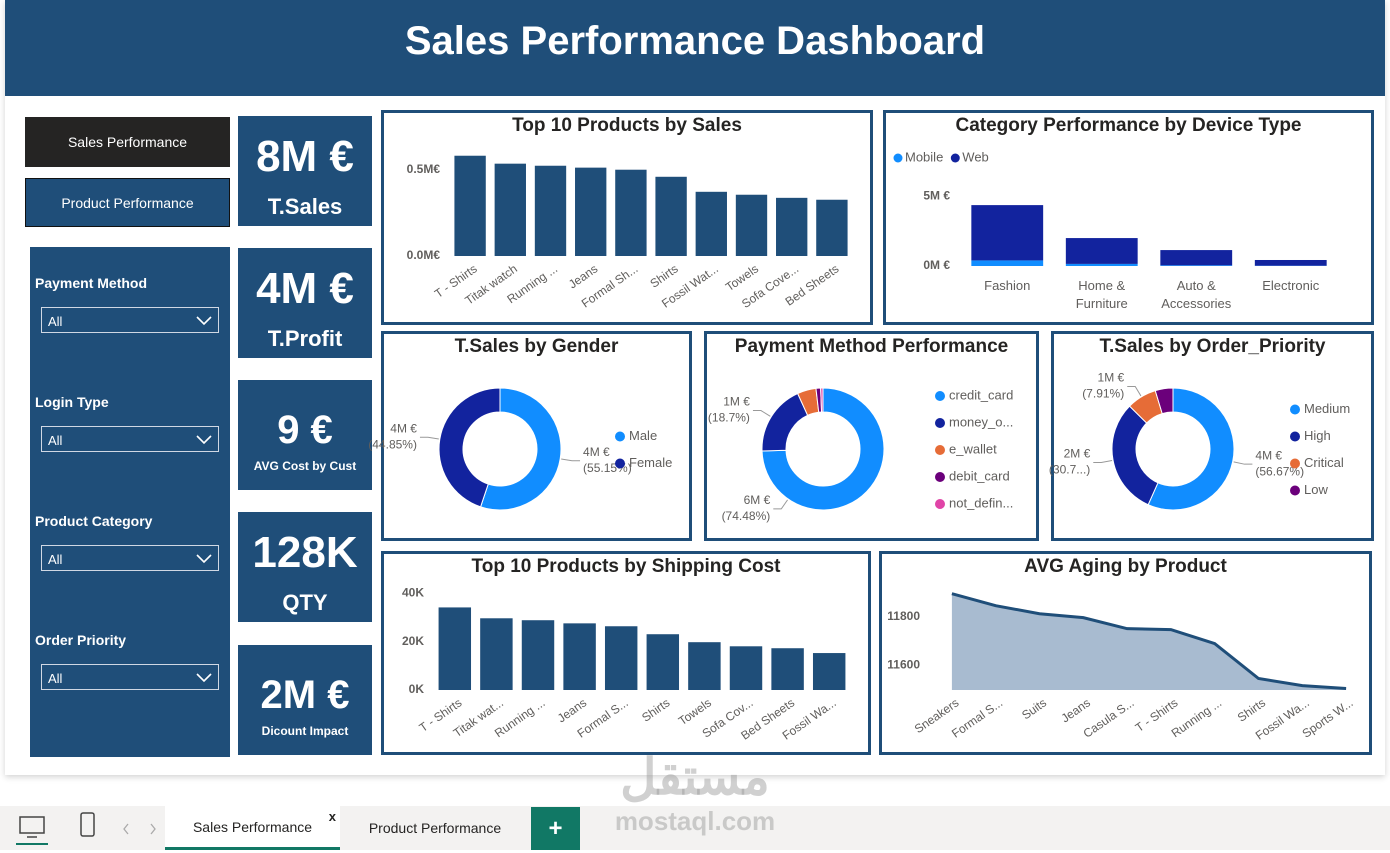  What do you see at coordinates (127, 202) in the screenshot?
I see `nav-button: Product Performance` at bounding box center [127, 202].